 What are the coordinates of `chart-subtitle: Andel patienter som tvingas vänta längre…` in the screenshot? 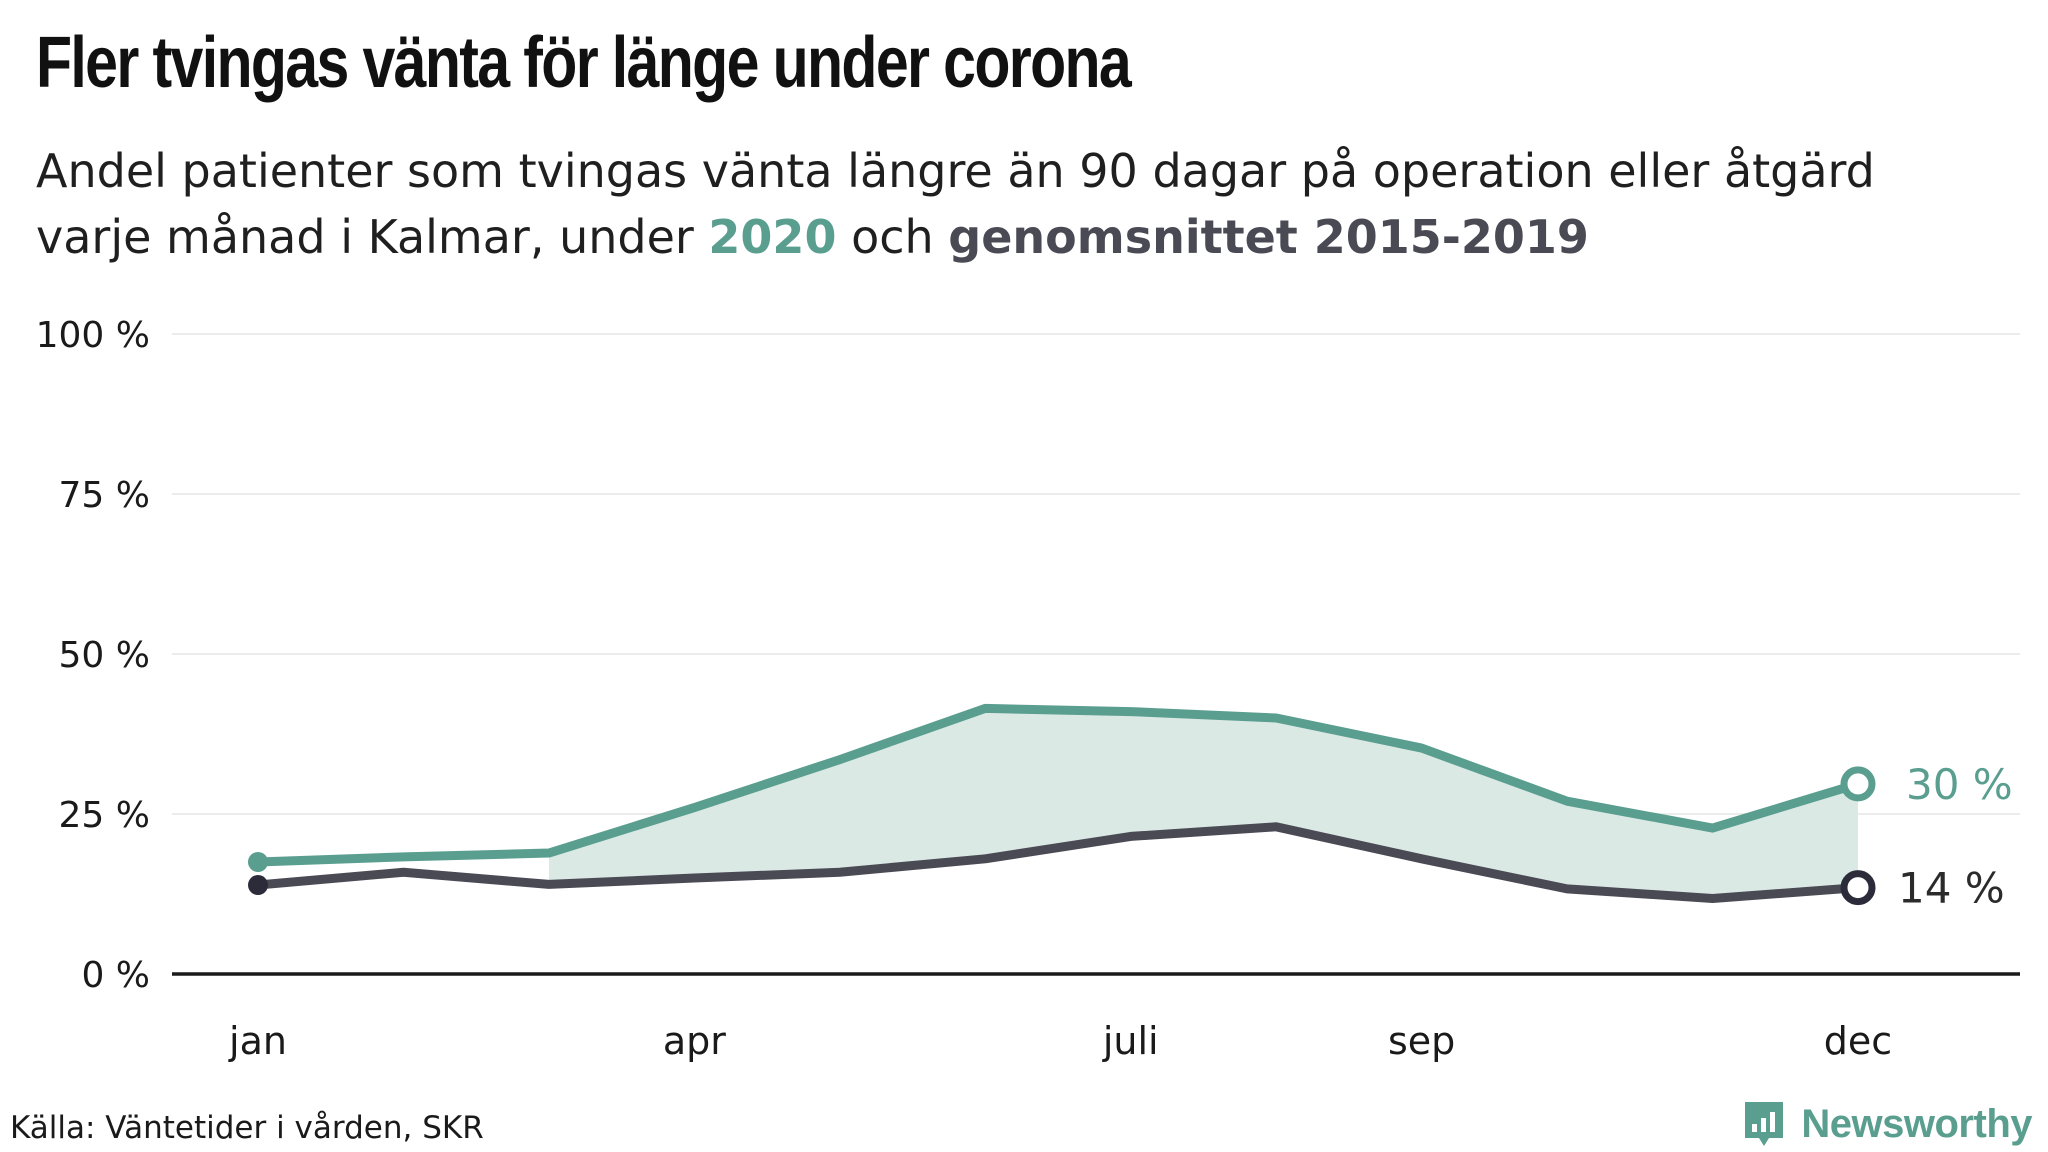 It's located at (1031, 204).